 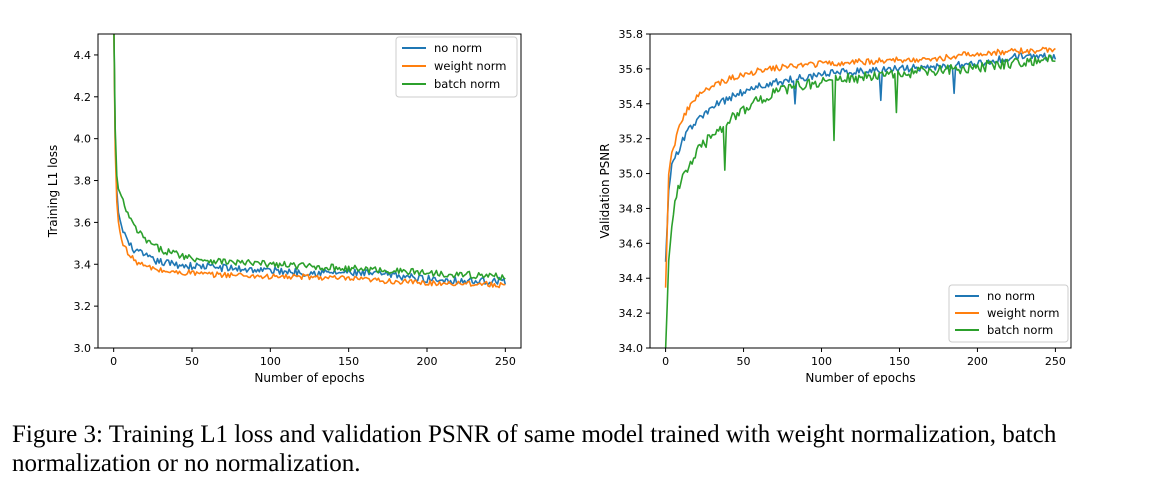 What do you see at coordinates (605, 190) in the screenshot?
I see `y-axis-label: Validation PSNR` at bounding box center [605, 190].